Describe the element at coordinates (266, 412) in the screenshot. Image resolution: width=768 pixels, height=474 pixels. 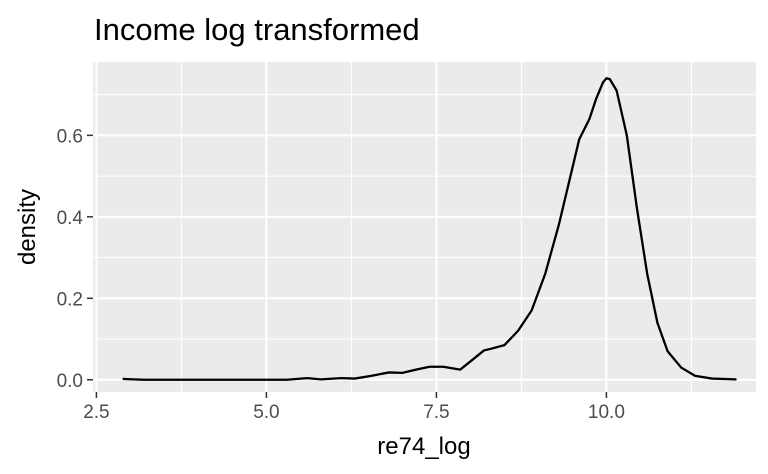
I see `x-tick-label: 5.0` at that location.